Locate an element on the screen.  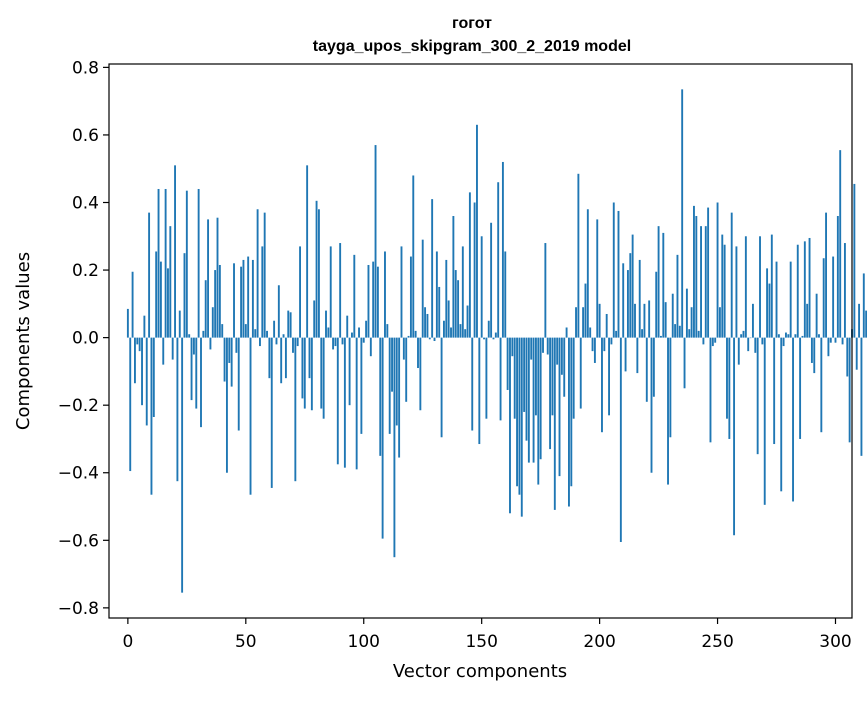
y-tick-label: 0.6 is located at coordinates (85, 136).